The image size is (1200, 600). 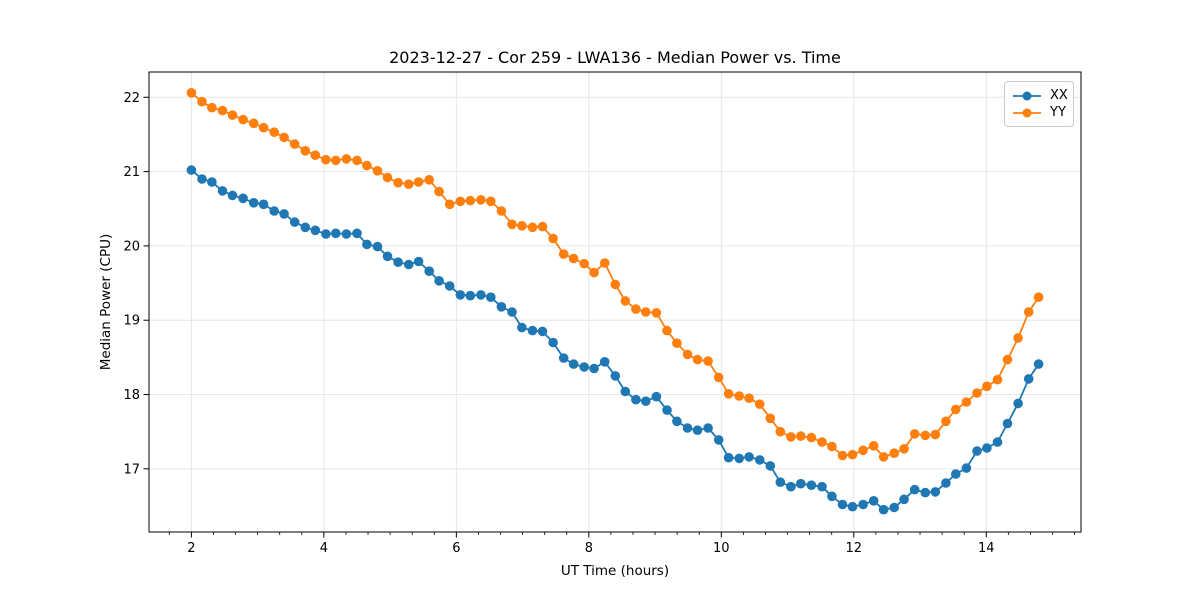 I want to click on legend-line-marker-xx-icon, so click(x=1027, y=95).